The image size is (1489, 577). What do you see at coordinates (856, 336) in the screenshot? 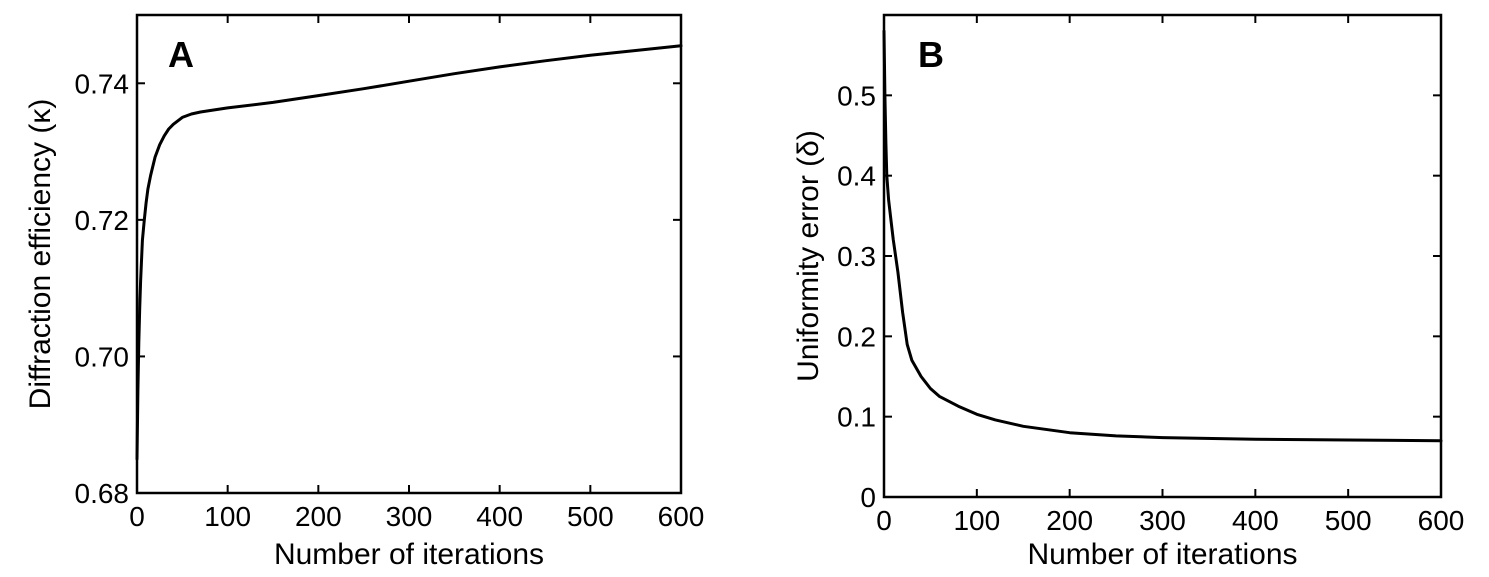
I see `y-tick-label: 0.2` at bounding box center [856, 336].